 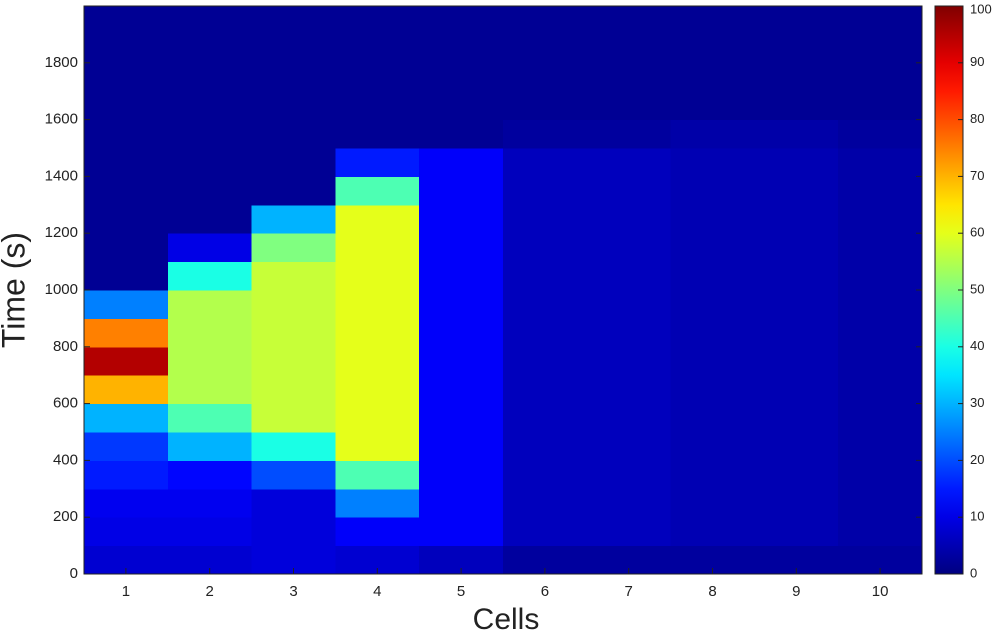 I want to click on x-tick-label: 7, so click(x=629, y=591).